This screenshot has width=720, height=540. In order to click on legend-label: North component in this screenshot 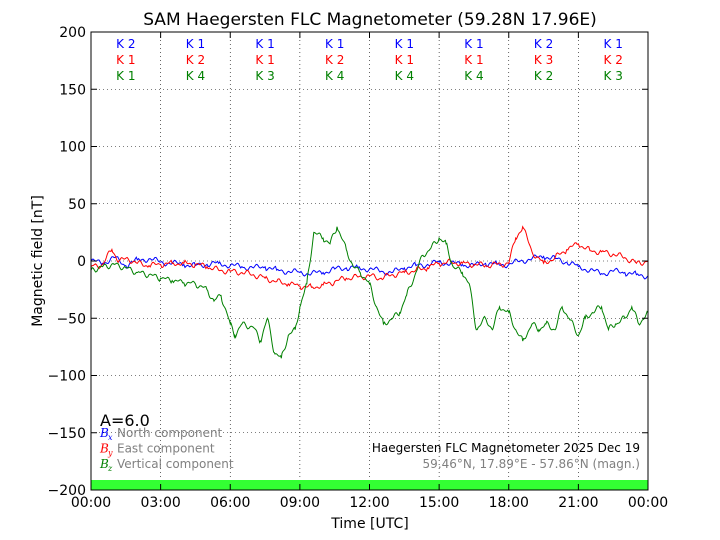, I will do `click(170, 433)`.